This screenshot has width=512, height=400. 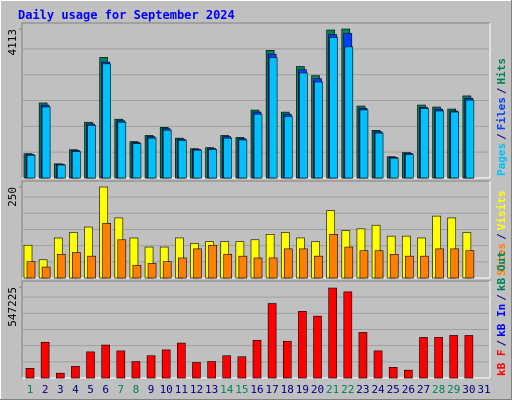 What do you see at coordinates (302, 389) in the screenshot?
I see `x-tick-label: 19` at bounding box center [302, 389].